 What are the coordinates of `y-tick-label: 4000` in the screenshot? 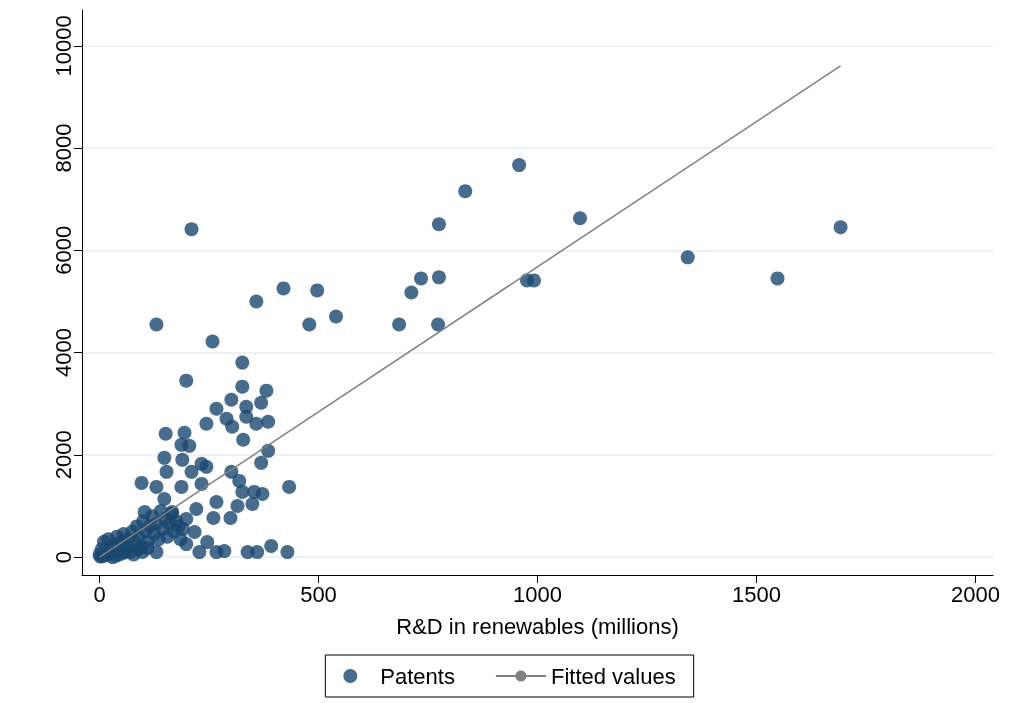 It's located at (63, 353).